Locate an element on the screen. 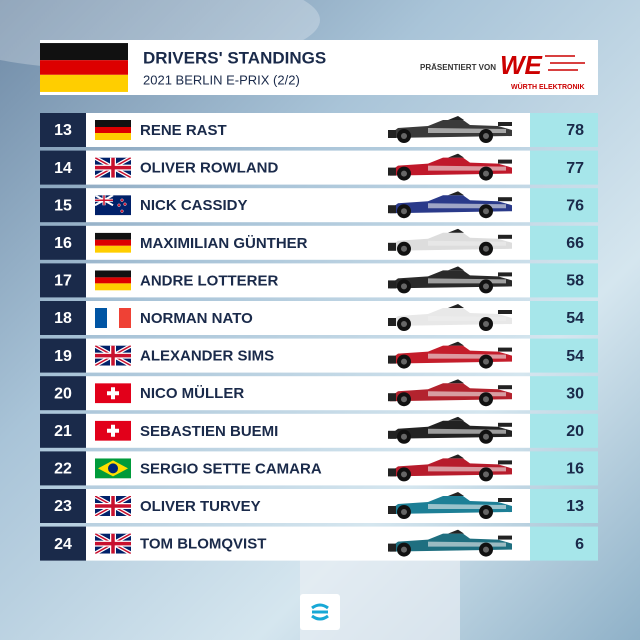 The width and height of the screenshot is (640, 640). sponsor-intro: PRÄSENTIERT VON is located at coordinates (458, 67).